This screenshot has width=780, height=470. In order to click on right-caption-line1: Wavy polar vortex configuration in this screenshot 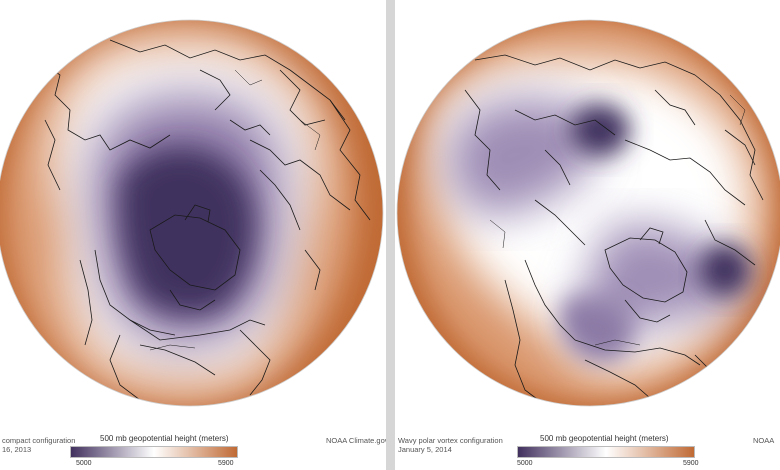, I will do `click(450, 440)`.